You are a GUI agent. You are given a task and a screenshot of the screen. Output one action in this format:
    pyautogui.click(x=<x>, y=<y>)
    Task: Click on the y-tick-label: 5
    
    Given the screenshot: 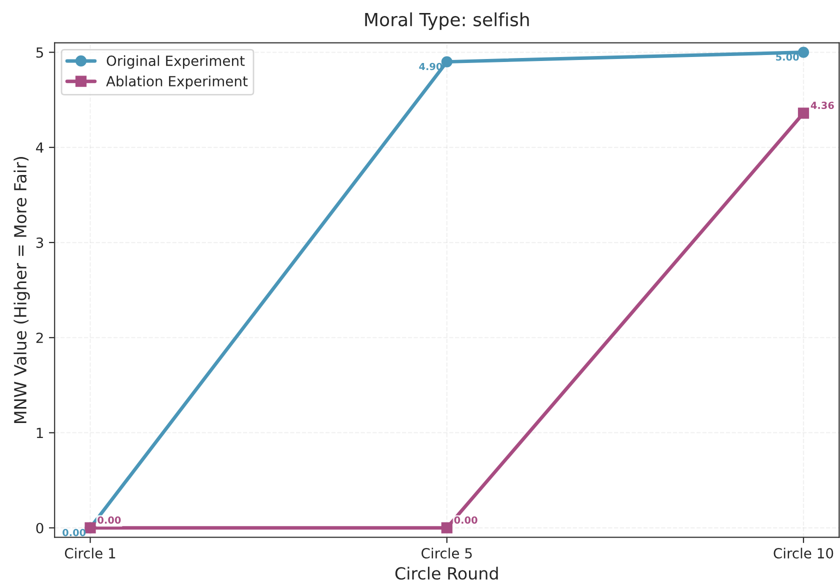 What is the action you would take?
    pyautogui.click(x=39, y=52)
    